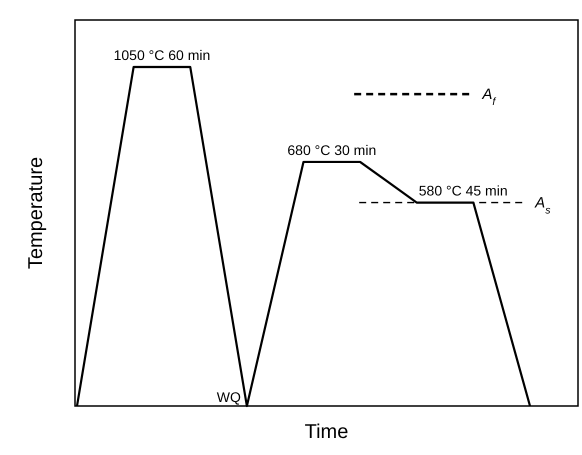  Describe the element at coordinates (162, 55) in the screenshot. I see `annotation: 1050 °C 60 min` at that location.